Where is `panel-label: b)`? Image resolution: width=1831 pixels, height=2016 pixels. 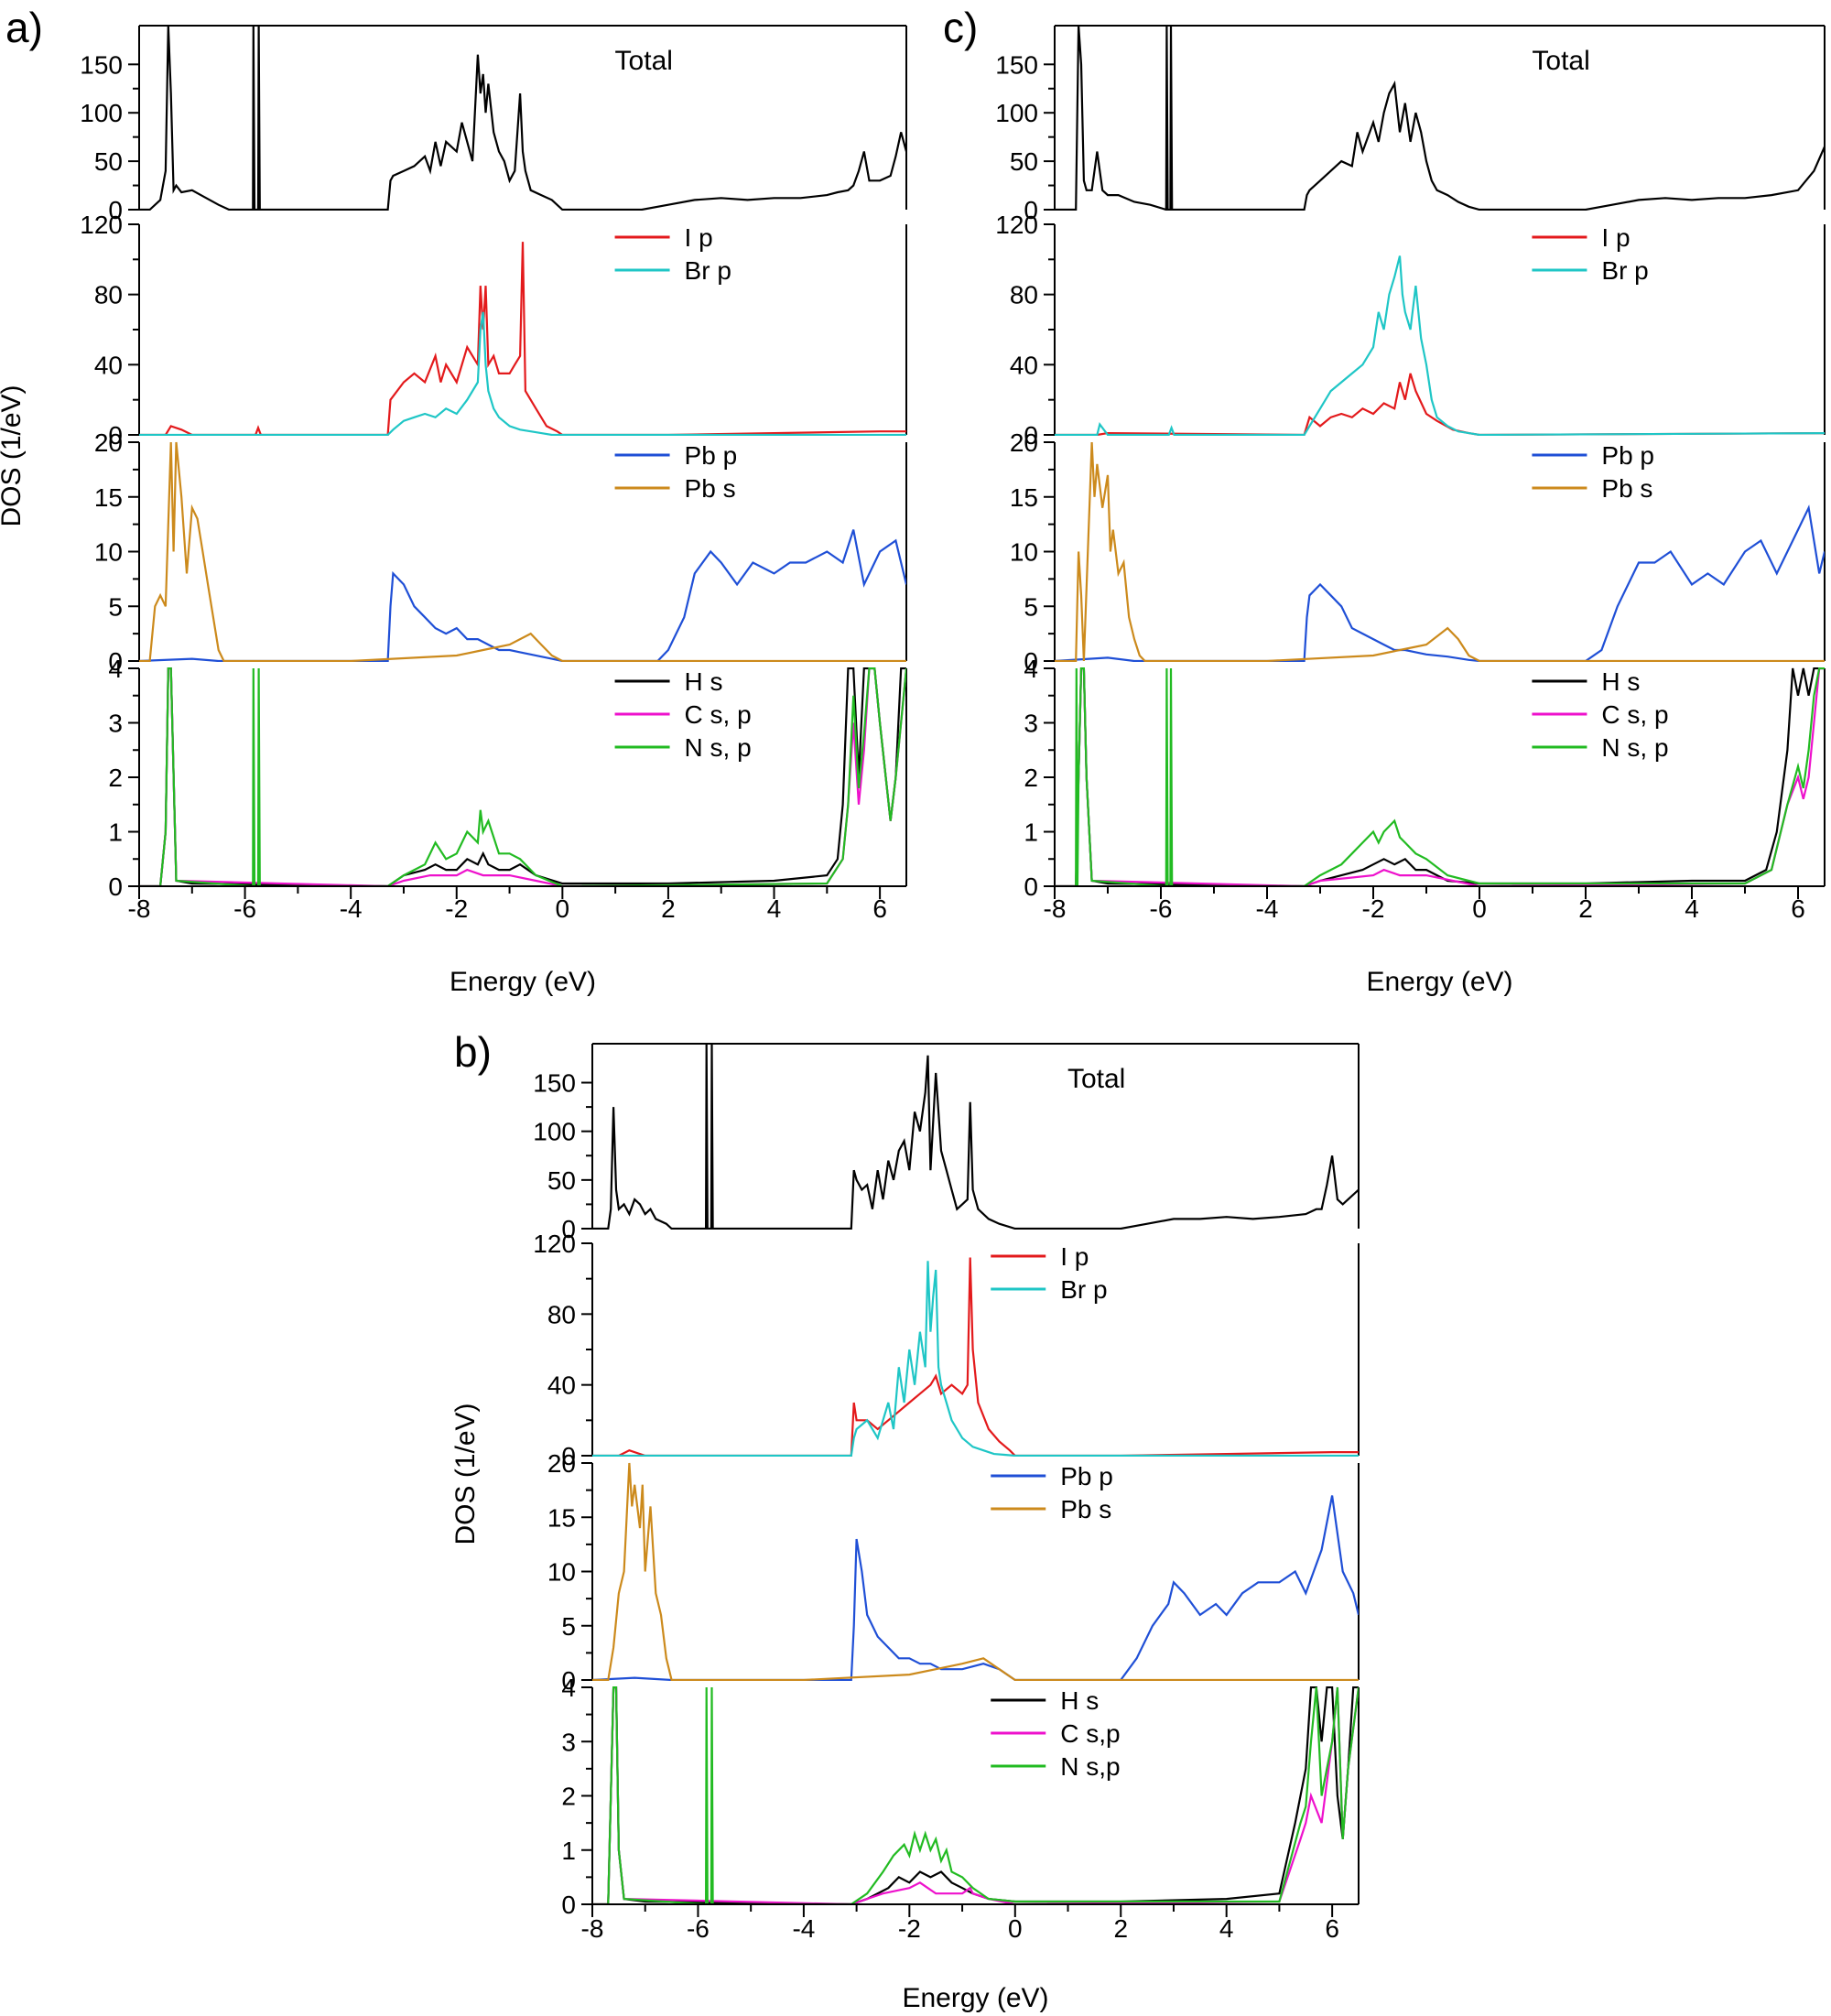
panel-label: b) is located at coordinates (473, 1052).